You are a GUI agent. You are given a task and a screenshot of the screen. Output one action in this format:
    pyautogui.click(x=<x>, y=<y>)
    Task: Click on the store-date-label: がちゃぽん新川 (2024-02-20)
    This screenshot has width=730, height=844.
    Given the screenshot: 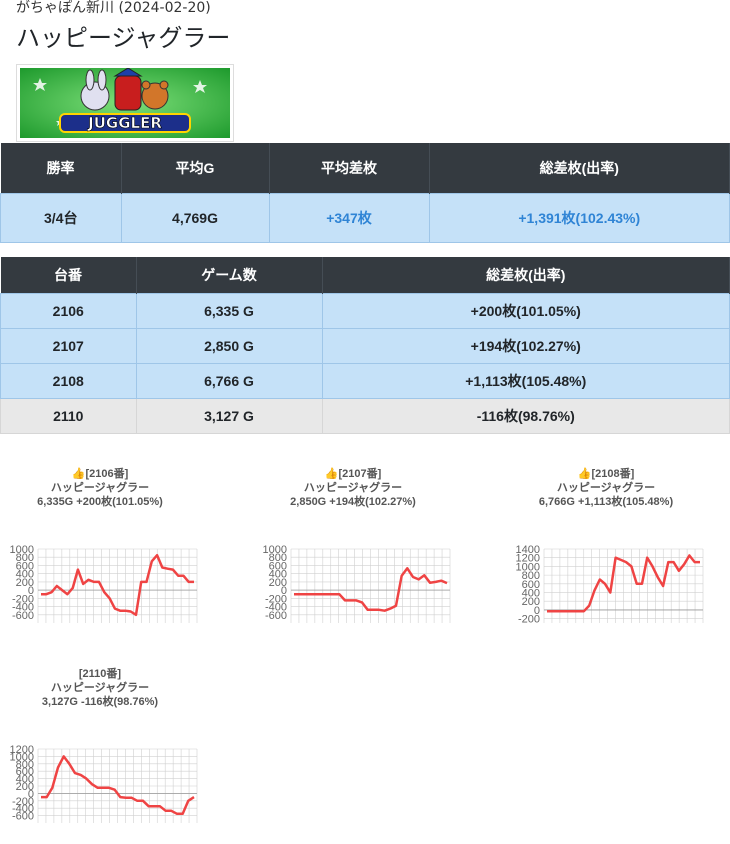 What is the action you would take?
    pyautogui.click(x=113, y=8)
    